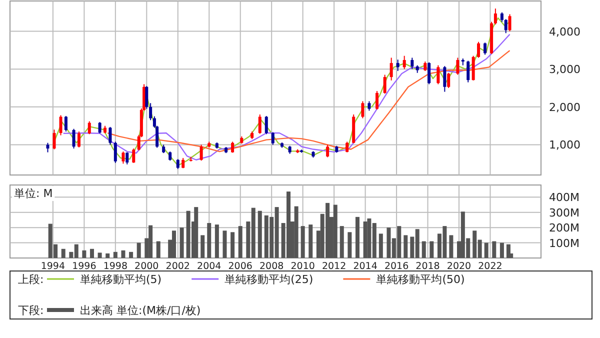 The width and height of the screenshot is (600, 338). I want to click on y-tick-label: 200M, so click(564, 228).